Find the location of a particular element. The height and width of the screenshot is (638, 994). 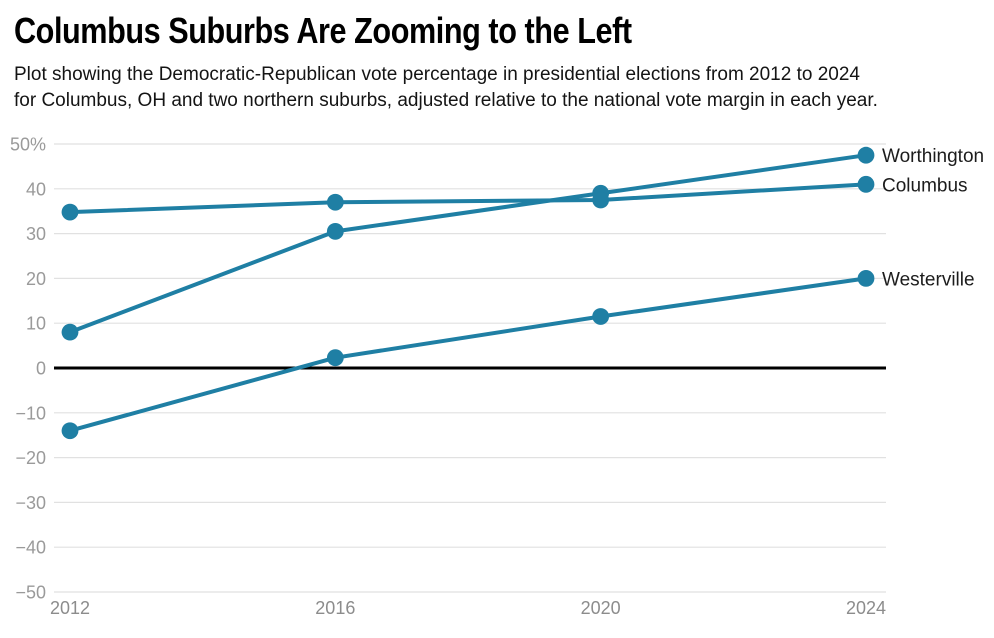

data-point-worthington-2016 is located at coordinates (335, 231).